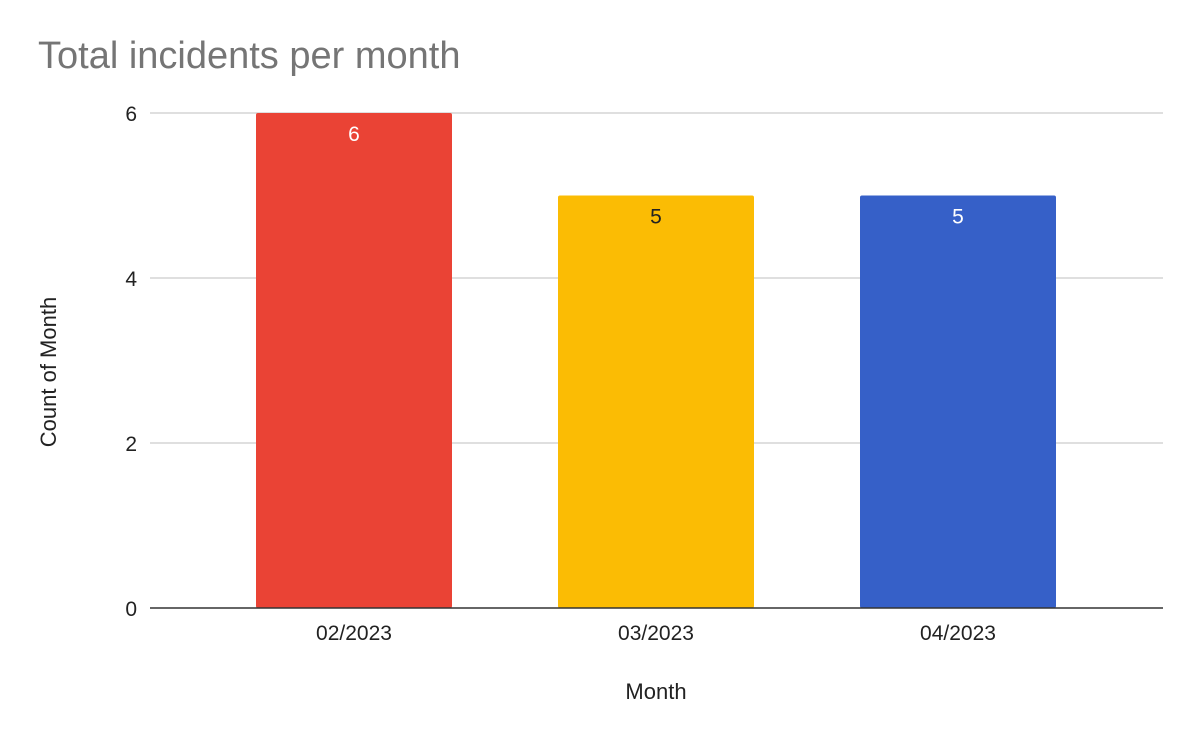  I want to click on x-axis-title: Month, so click(655, 691).